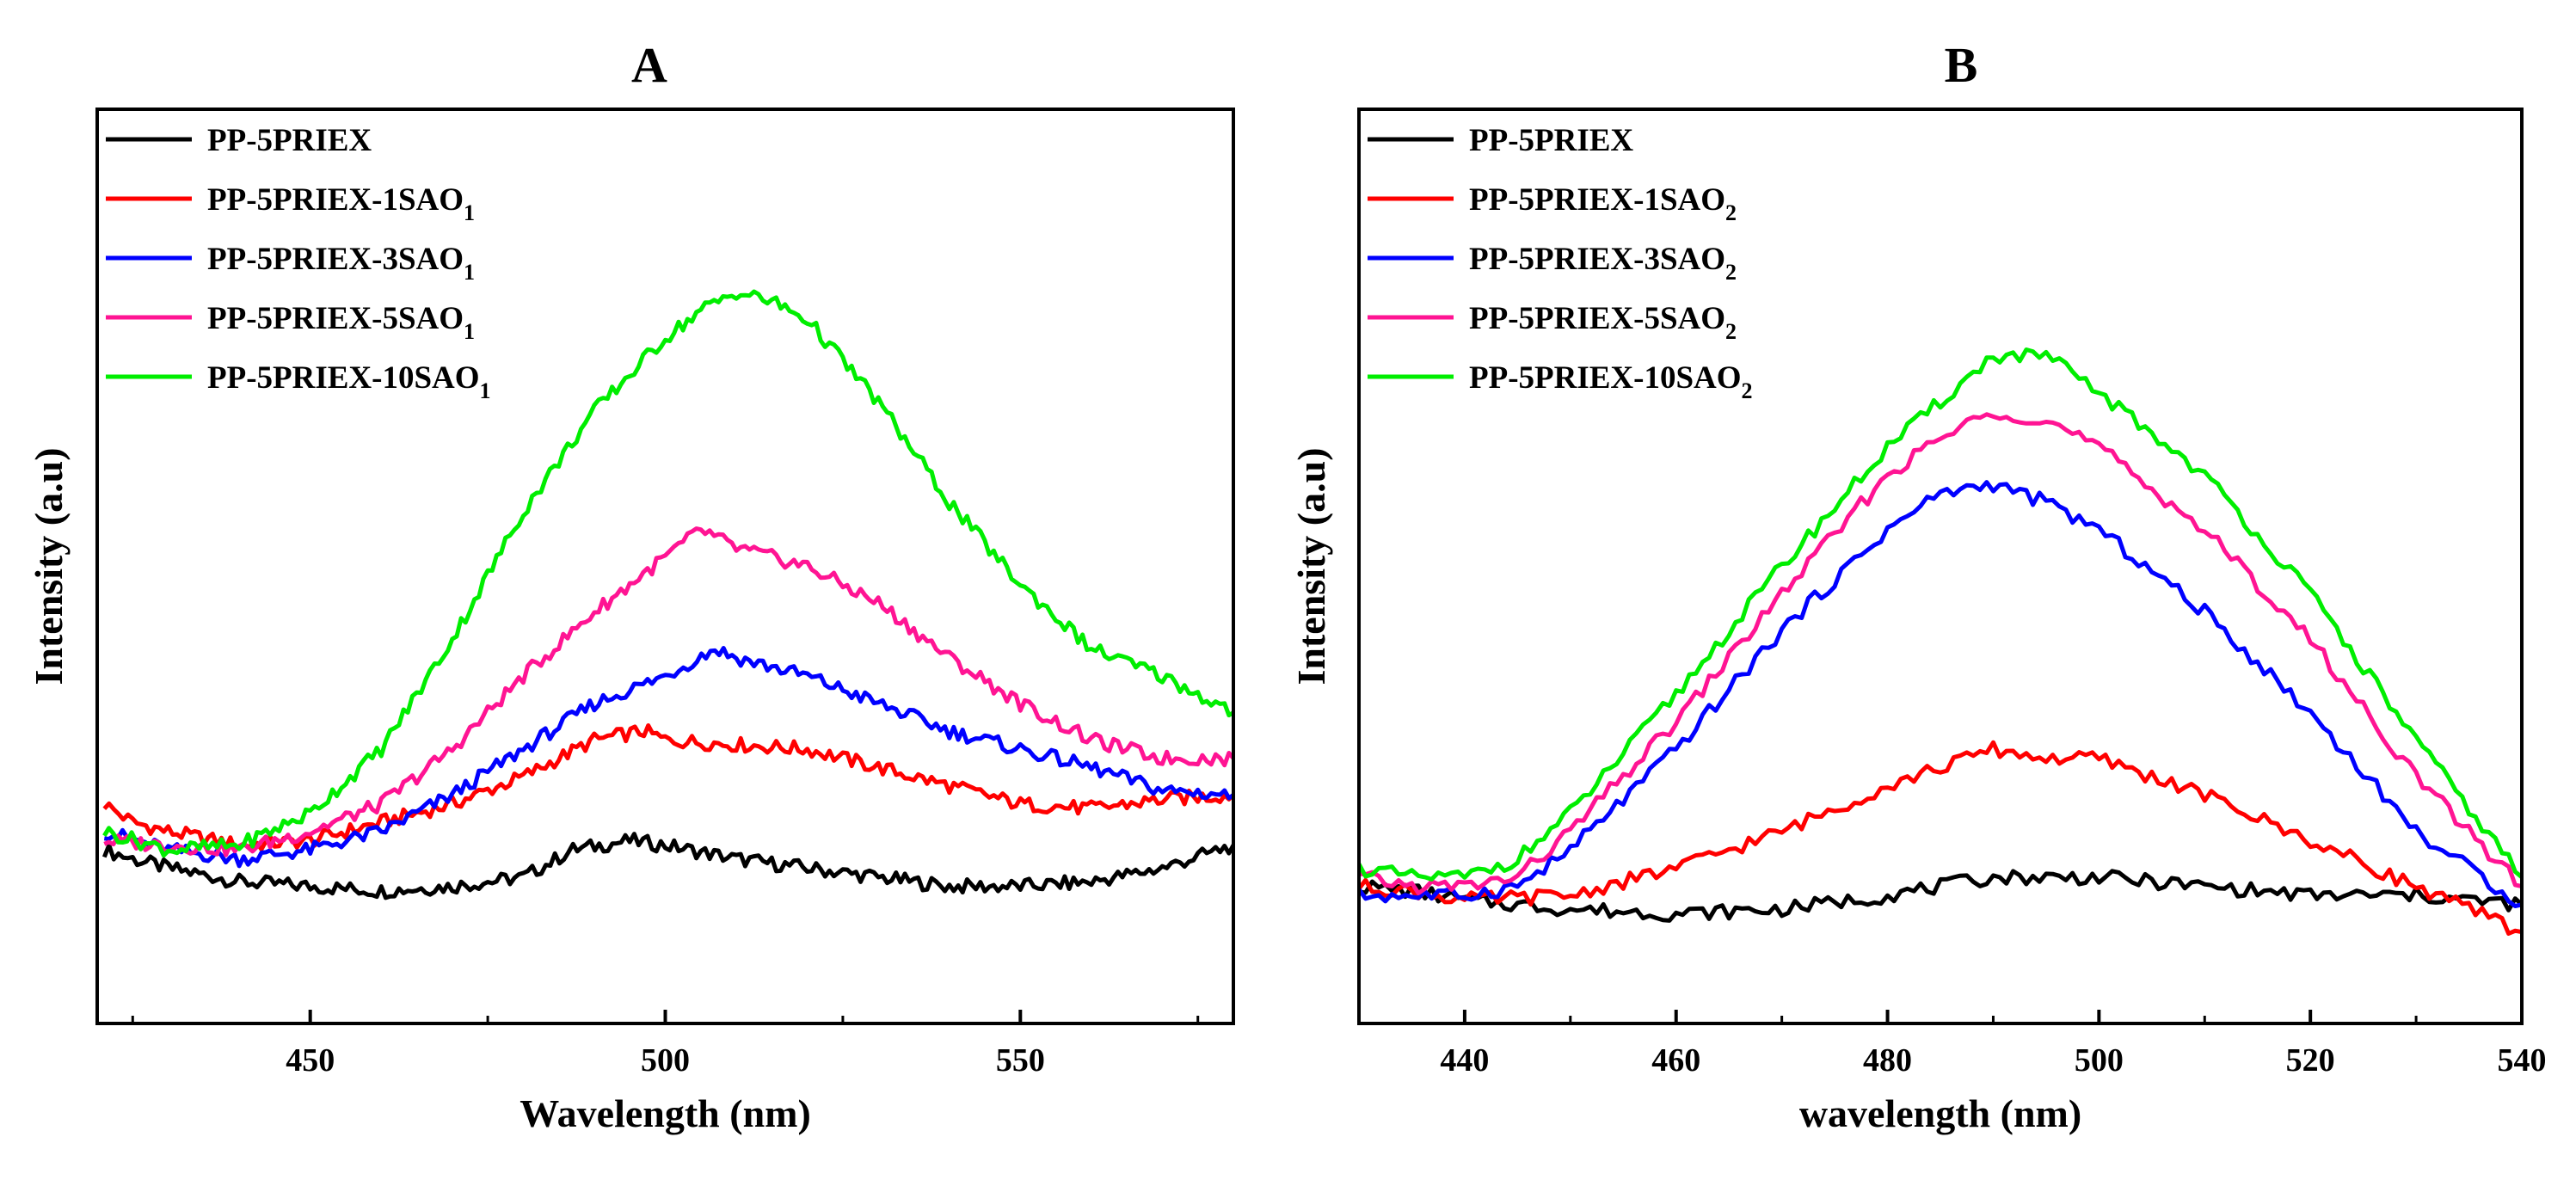  Describe the element at coordinates (2310, 1060) in the screenshot. I see `x-tick-label: 520` at that location.